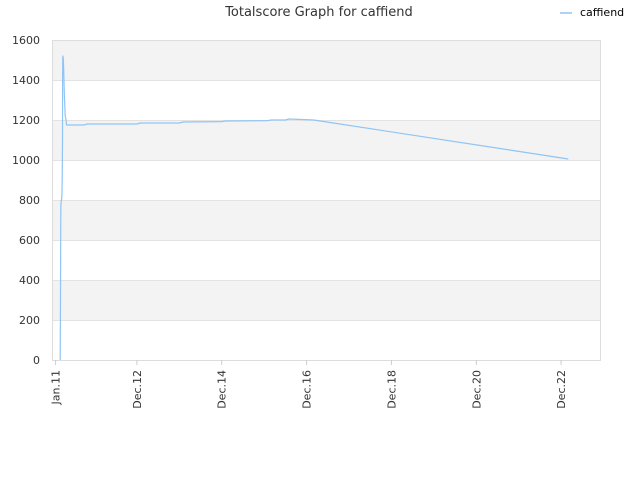 This screenshot has width=640, height=480. What do you see at coordinates (561, 389) in the screenshot?
I see `x-tick-label: Dec.22` at bounding box center [561, 389].